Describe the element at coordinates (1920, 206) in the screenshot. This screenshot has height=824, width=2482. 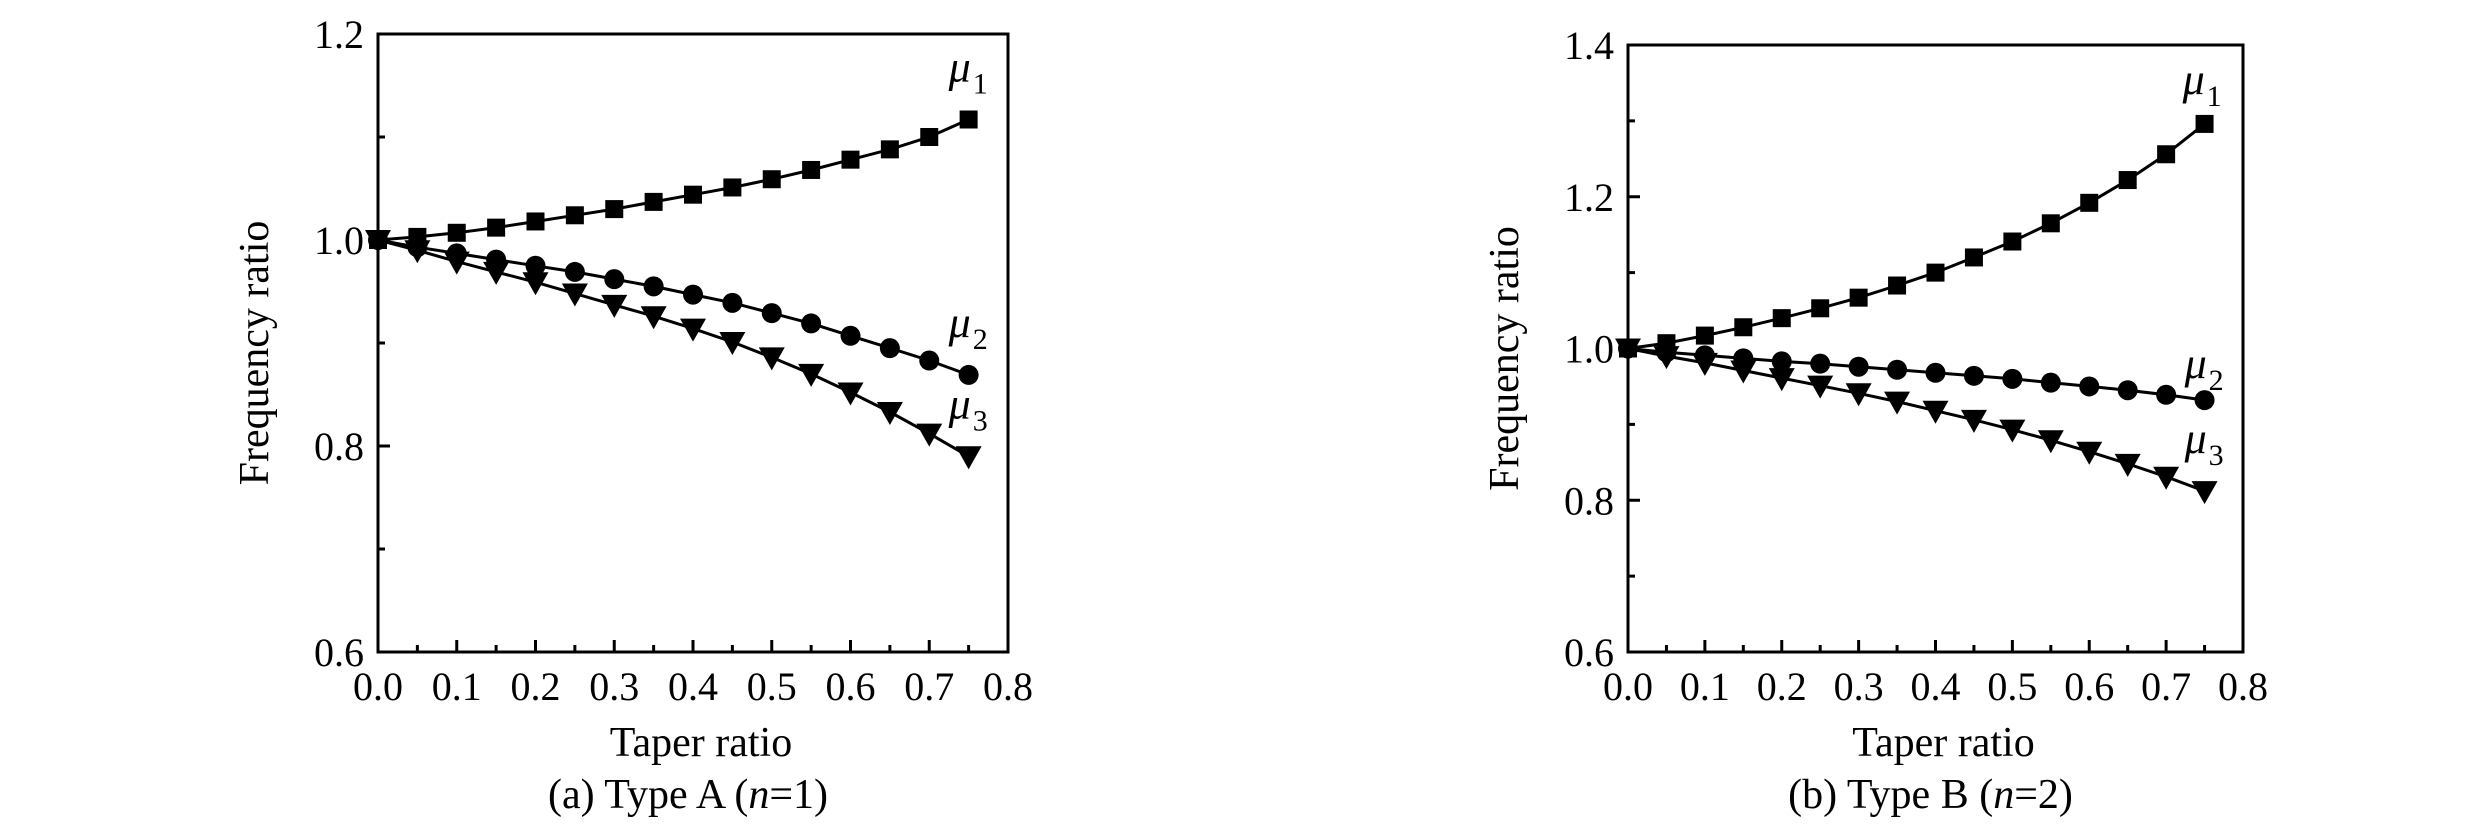
I see `series-mu1: μ1` at that location.